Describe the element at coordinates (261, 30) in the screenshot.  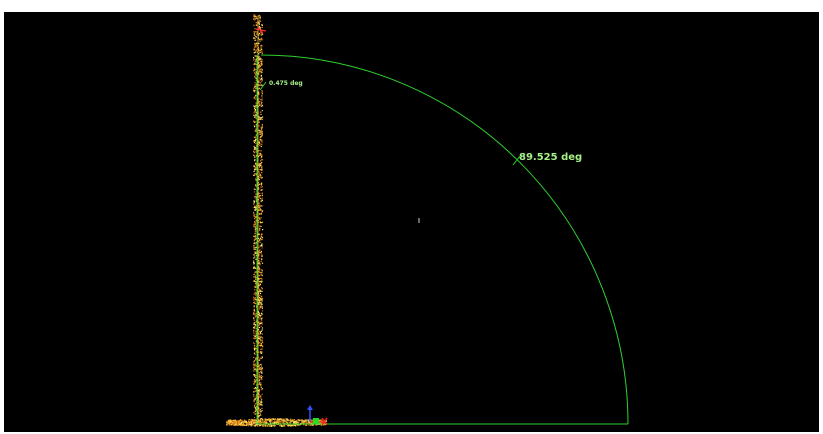
I see `top-picked-point-marker` at that location.